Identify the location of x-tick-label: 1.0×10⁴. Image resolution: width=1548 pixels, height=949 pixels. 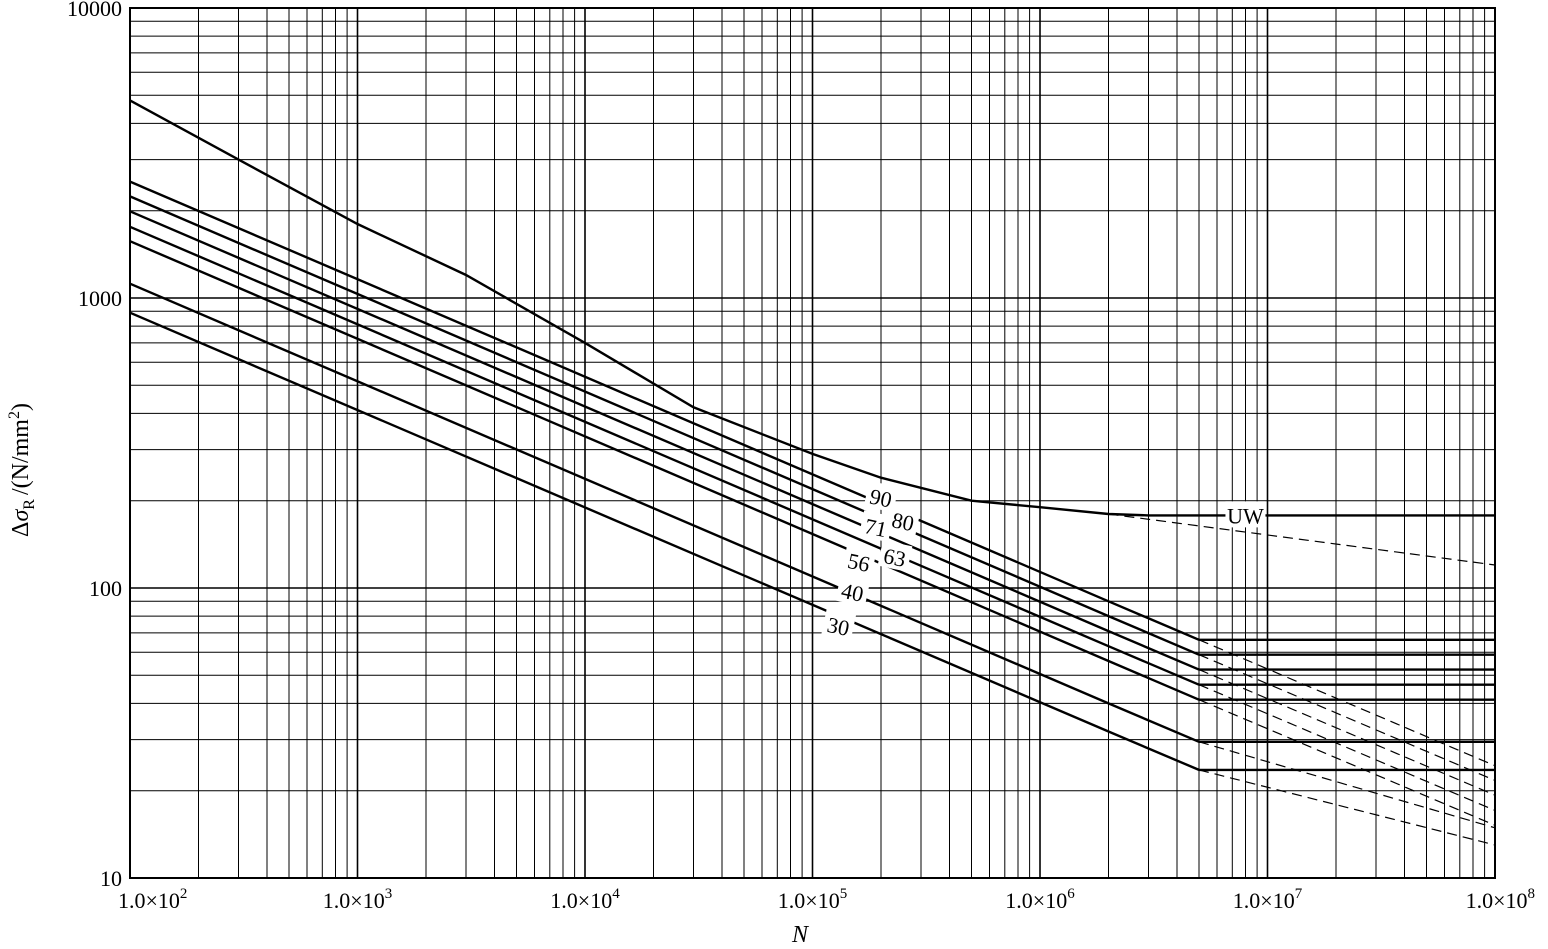
(585, 899).